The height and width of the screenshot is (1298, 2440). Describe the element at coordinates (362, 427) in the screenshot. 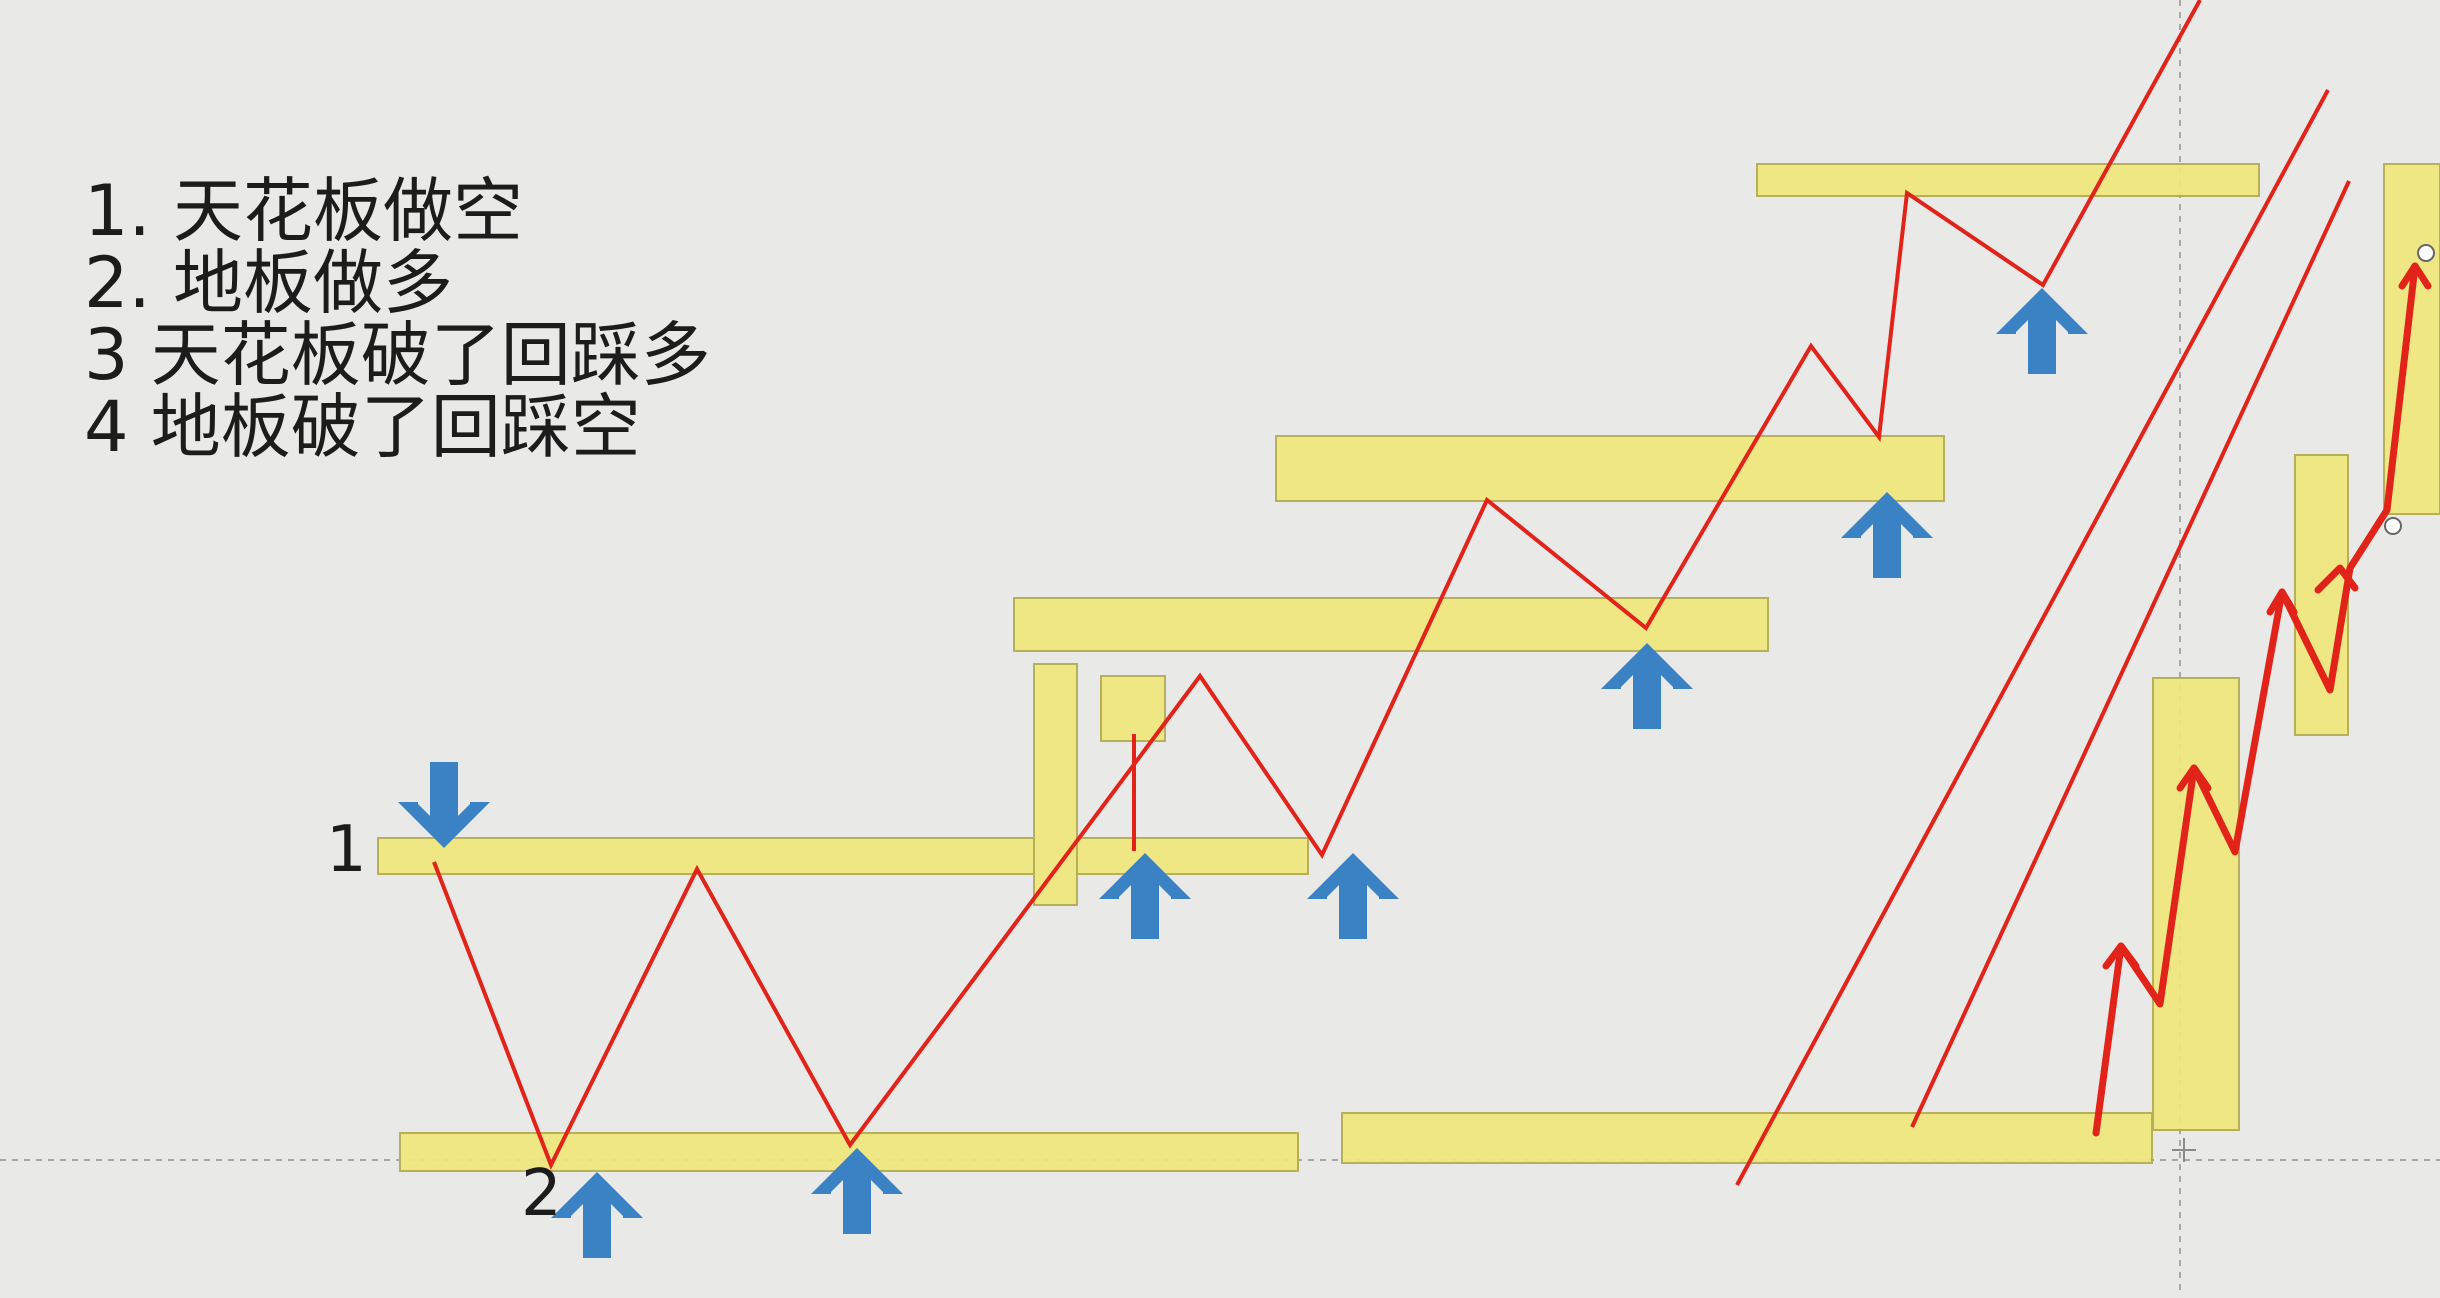

I see `rule-item-4: 4 地板破了回踩空` at that location.